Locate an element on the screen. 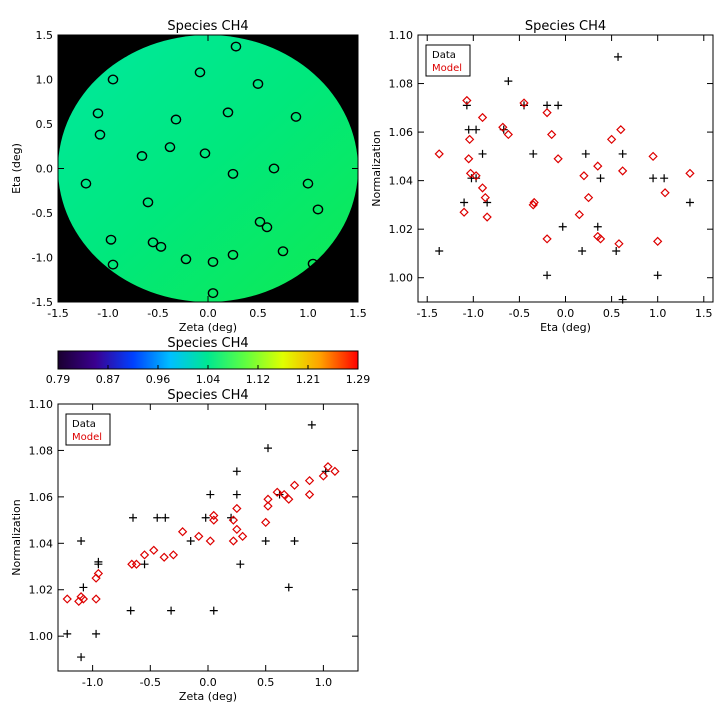 The height and width of the screenshot is (720, 720). zeta-x-tick-label: -1.0 is located at coordinates (92, 682).